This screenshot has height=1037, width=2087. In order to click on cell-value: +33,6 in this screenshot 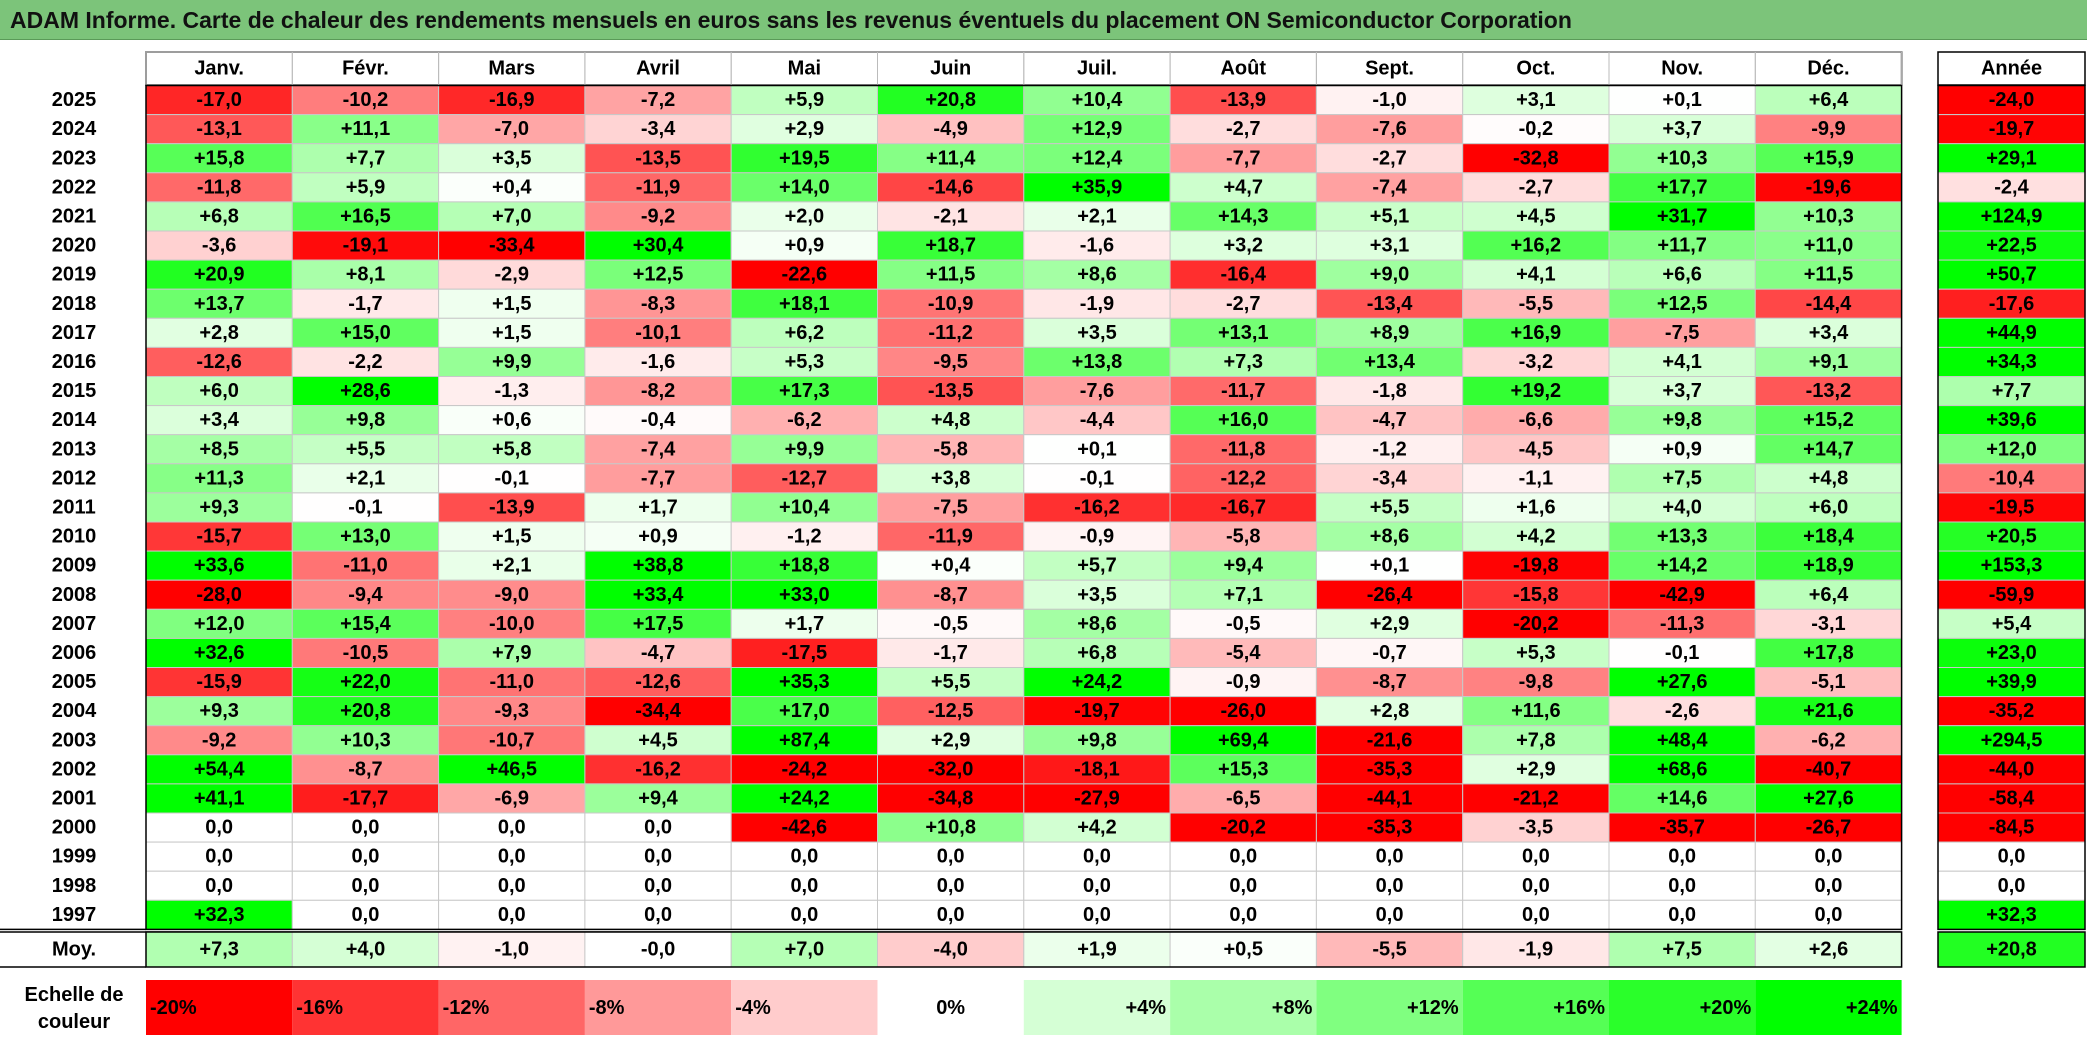, I will do `click(219, 566)`.